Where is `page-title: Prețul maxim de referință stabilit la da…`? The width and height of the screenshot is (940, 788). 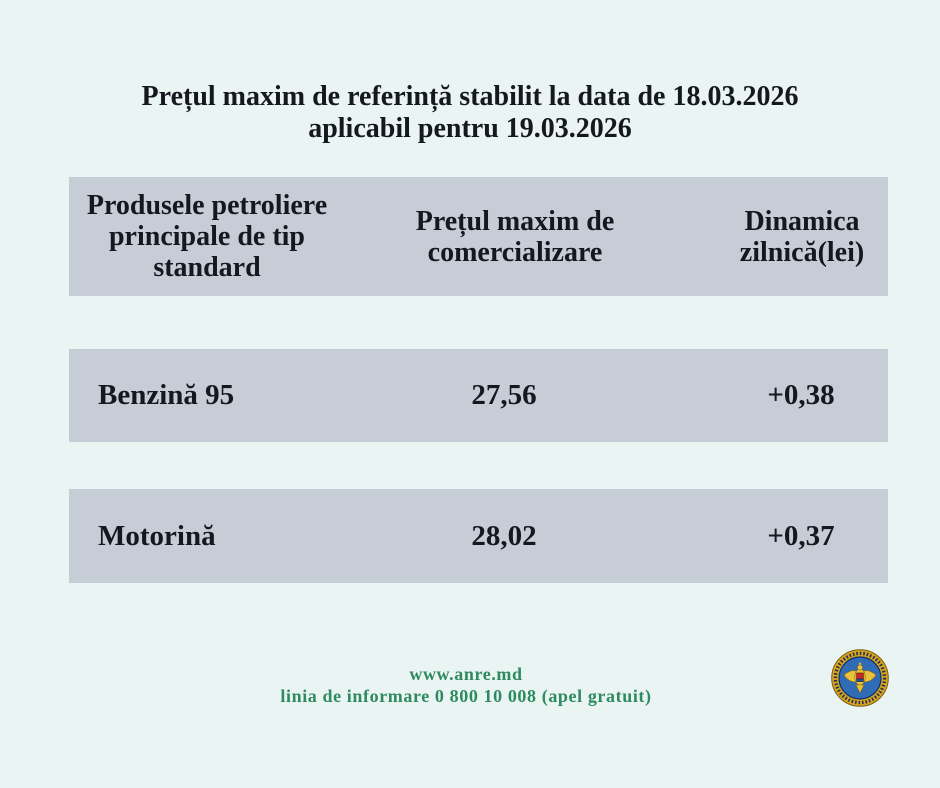
page-title: Prețul maxim de referință stabilit la da… is located at coordinates (470, 113).